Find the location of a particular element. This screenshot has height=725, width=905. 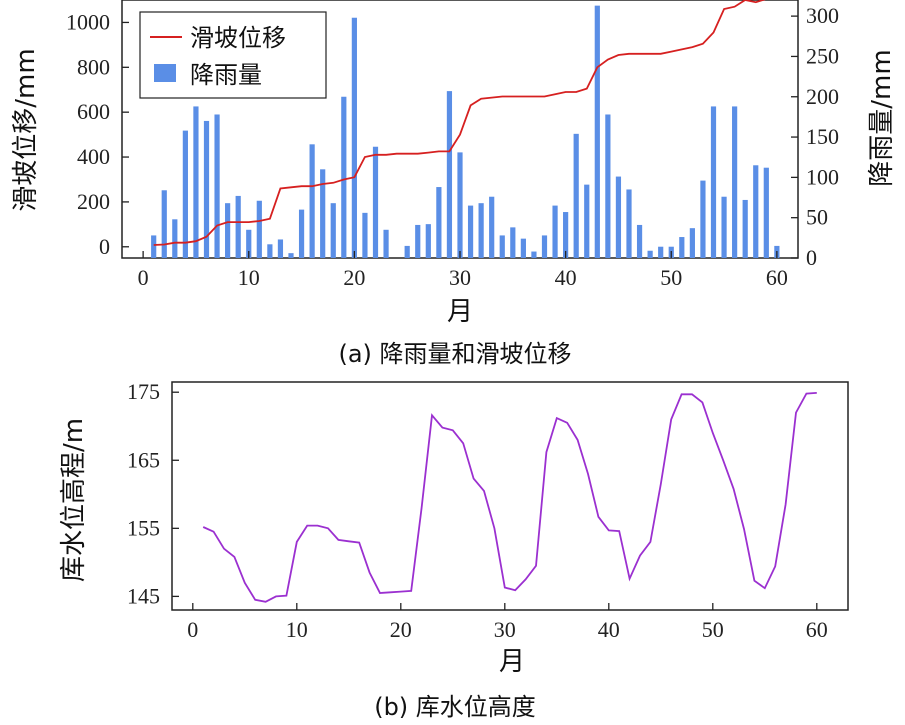

panel-a-x-ticks: 0 10 20 30 40 50 60 is located at coordinates (463, 270).